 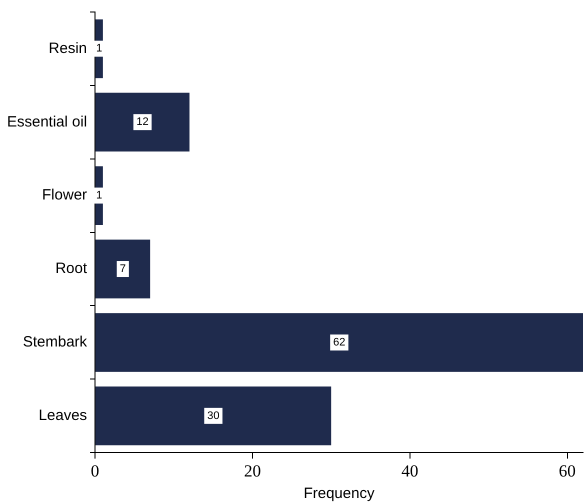 I want to click on data-label: 7, so click(x=123, y=269).